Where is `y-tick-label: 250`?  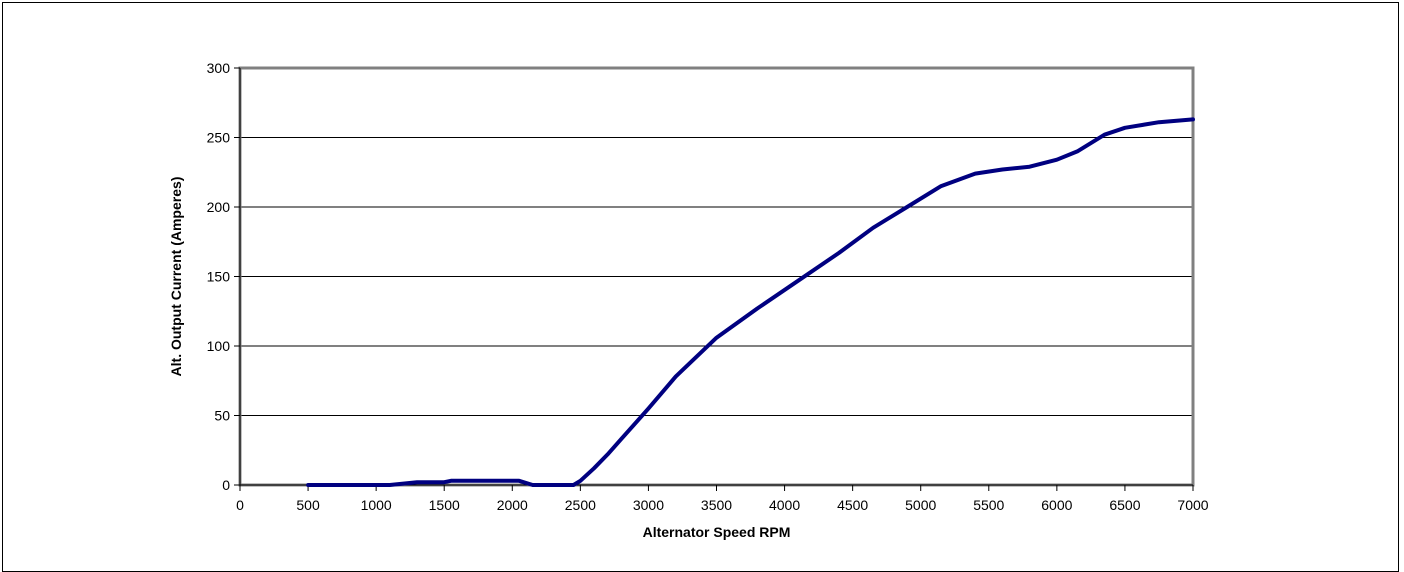
y-tick-label: 250 is located at coordinates (219, 138).